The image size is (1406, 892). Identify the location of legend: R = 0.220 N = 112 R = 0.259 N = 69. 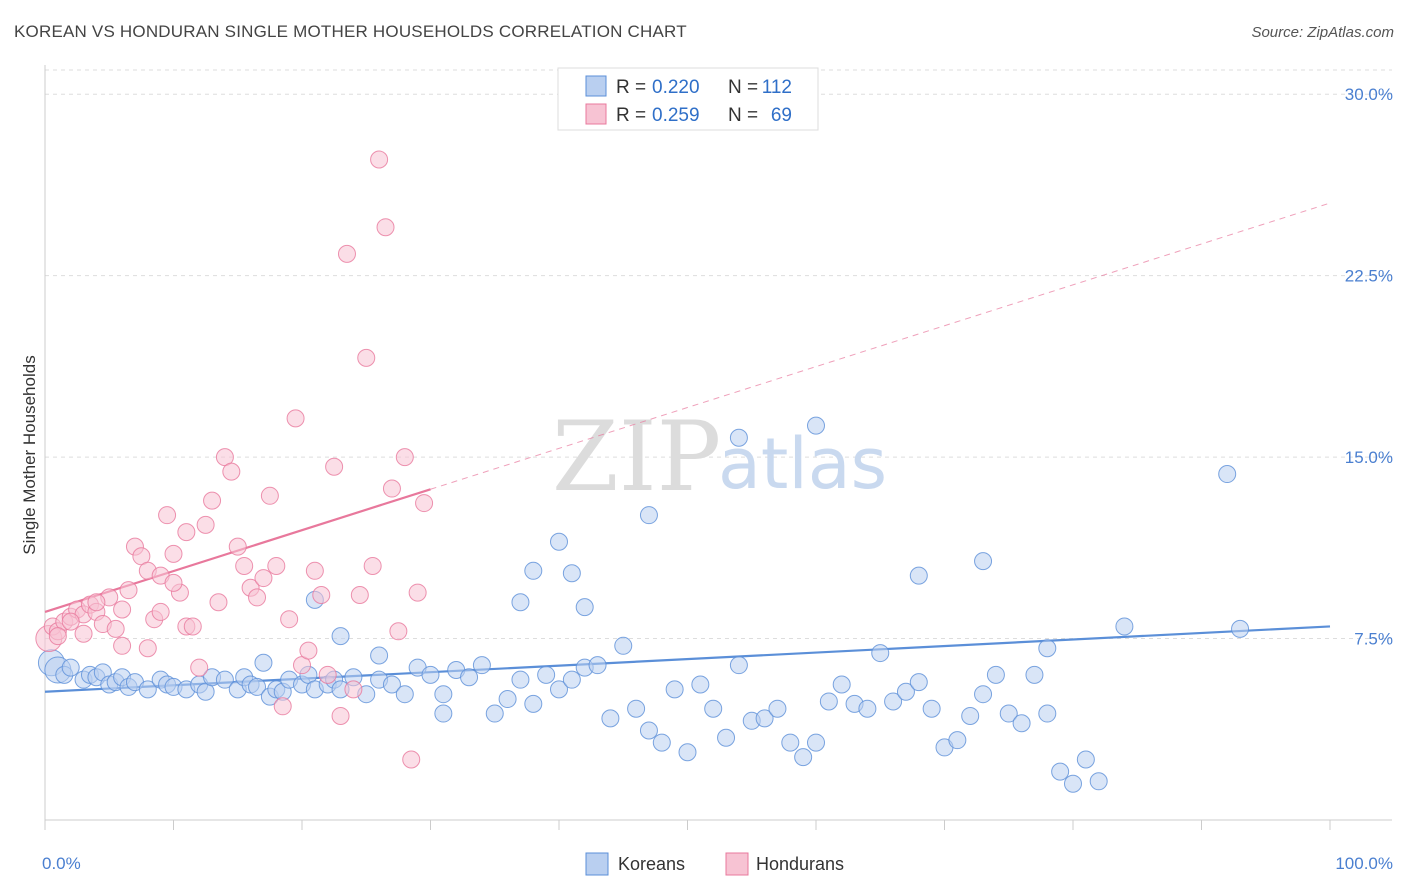
(688, 99).